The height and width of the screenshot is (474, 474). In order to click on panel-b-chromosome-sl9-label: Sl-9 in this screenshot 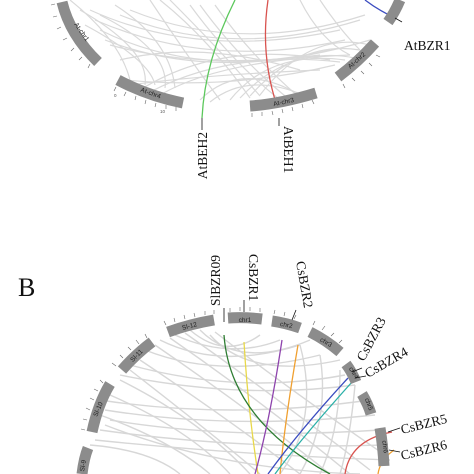, I will do `click(83, 465)`.